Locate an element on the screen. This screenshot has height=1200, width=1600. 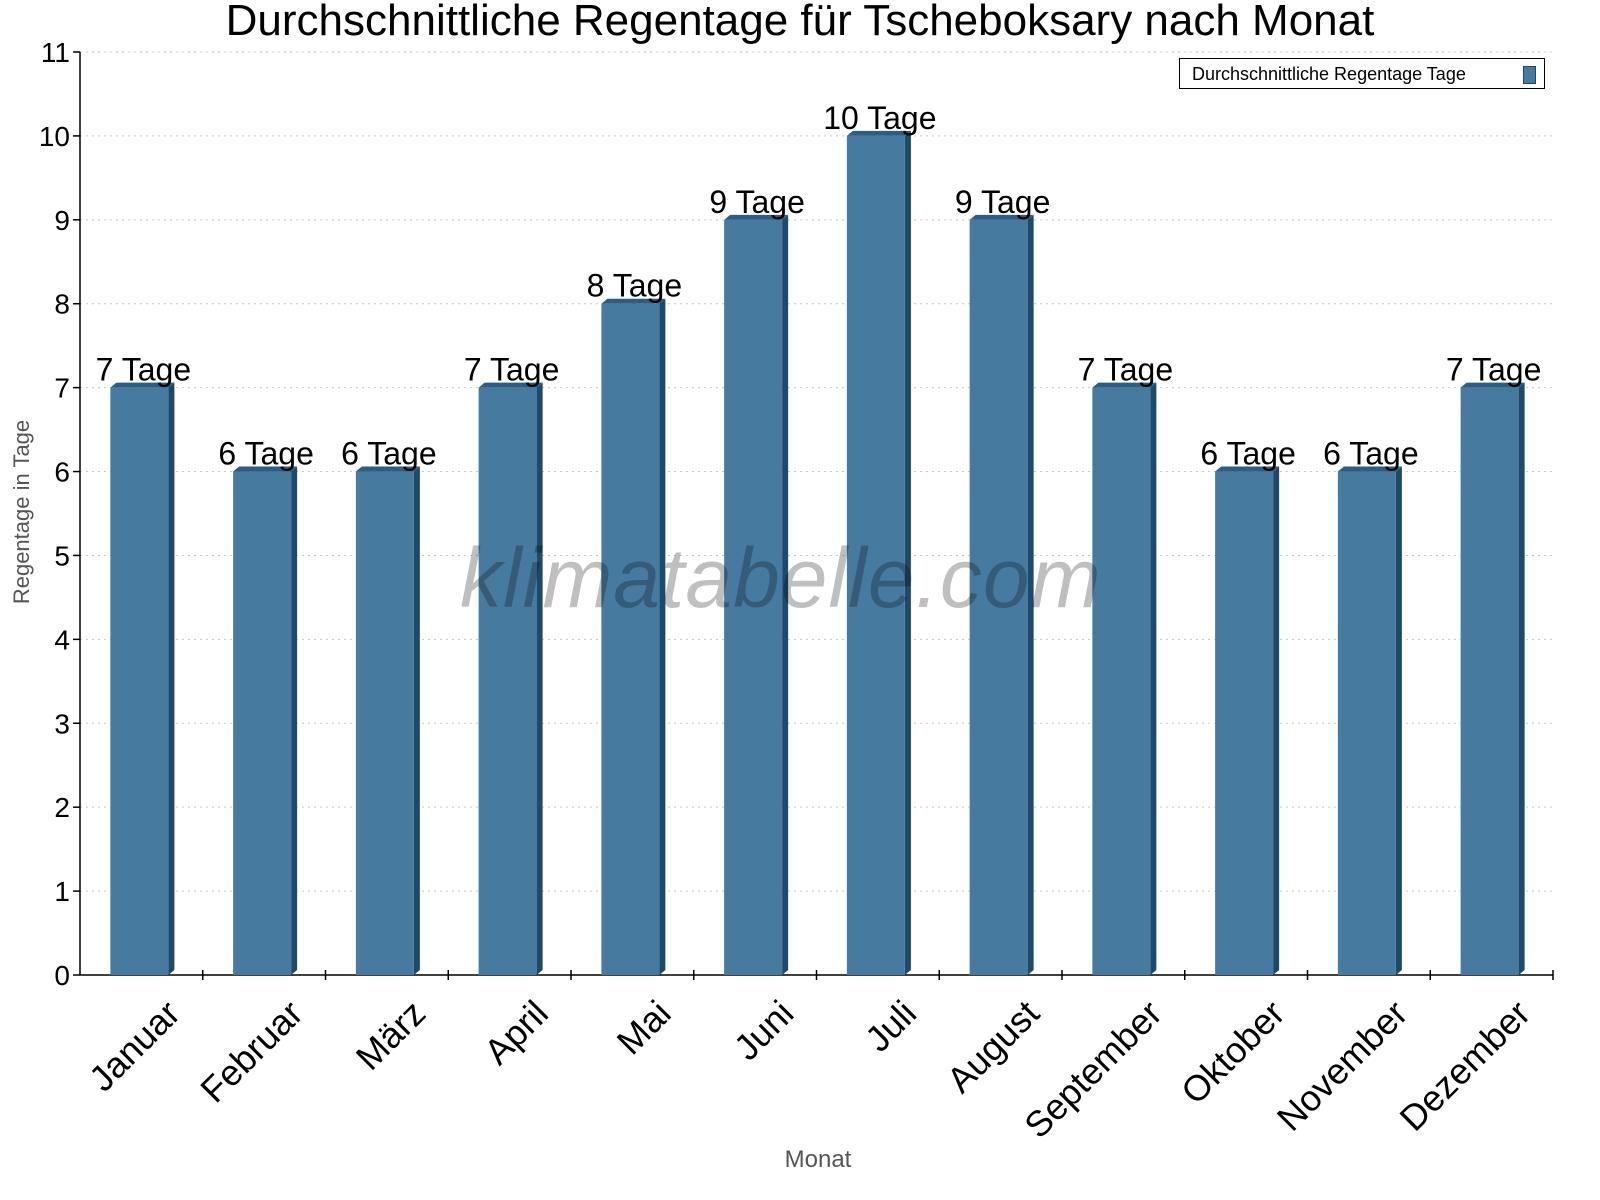
y-tick-label: 3 is located at coordinates (62, 723).